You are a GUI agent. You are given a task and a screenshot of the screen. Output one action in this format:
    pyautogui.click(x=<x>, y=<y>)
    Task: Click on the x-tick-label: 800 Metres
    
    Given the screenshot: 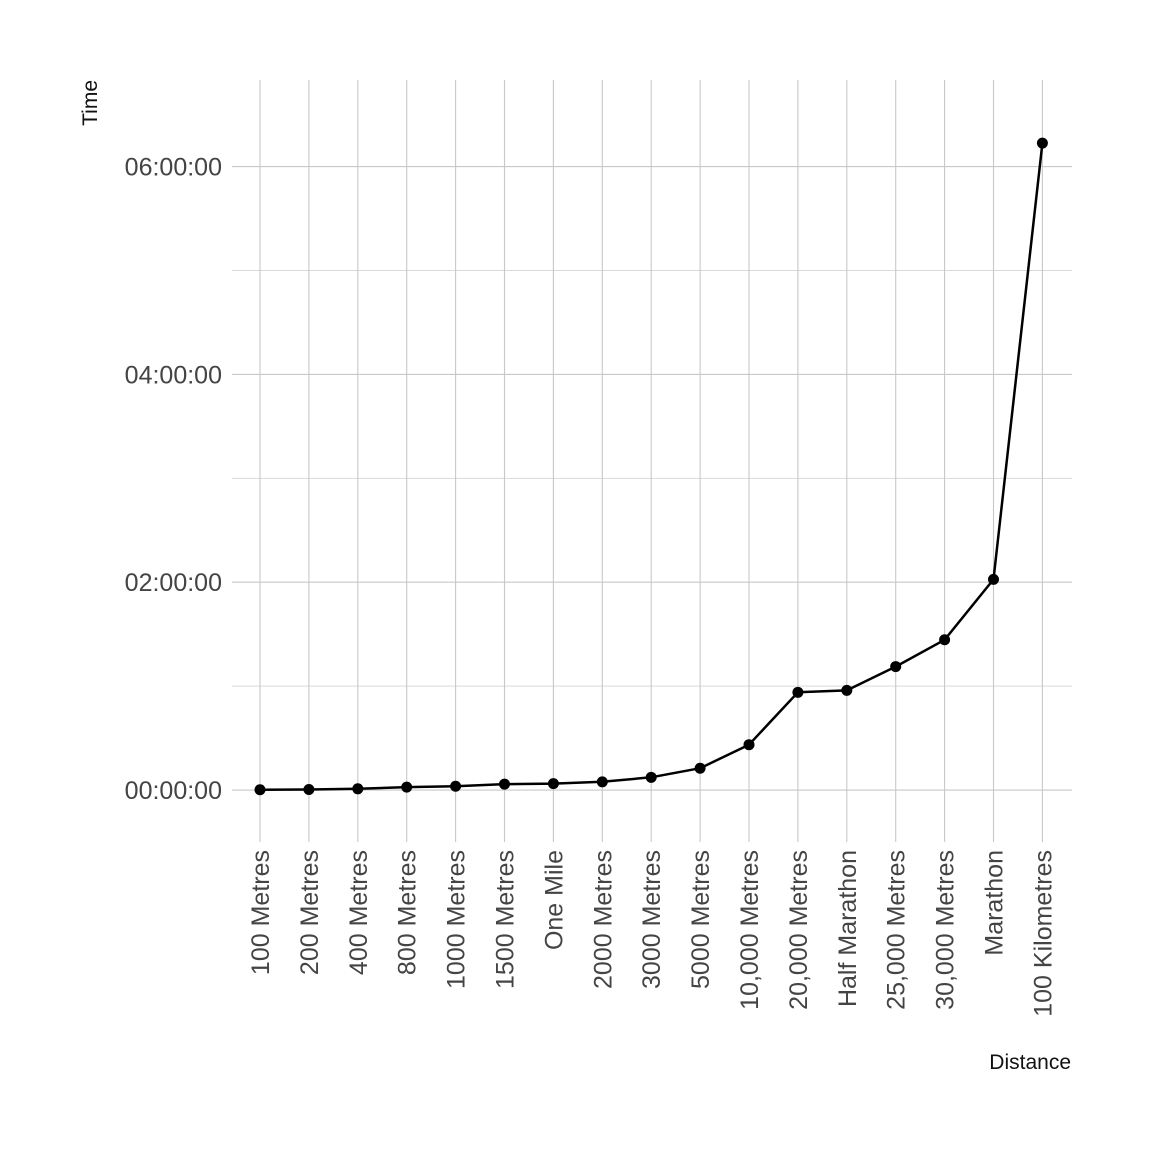 What is the action you would take?
    pyautogui.click(x=408, y=912)
    